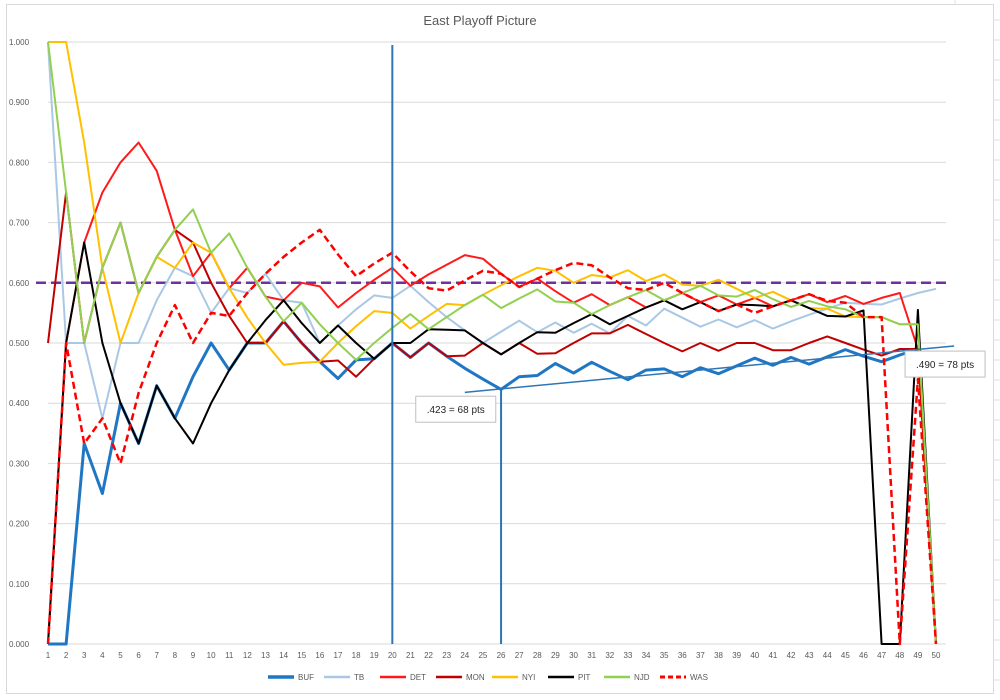 The image size is (1000, 700). Describe the element at coordinates (627, 655) in the screenshot. I see `x-tick-label: 33` at that location.